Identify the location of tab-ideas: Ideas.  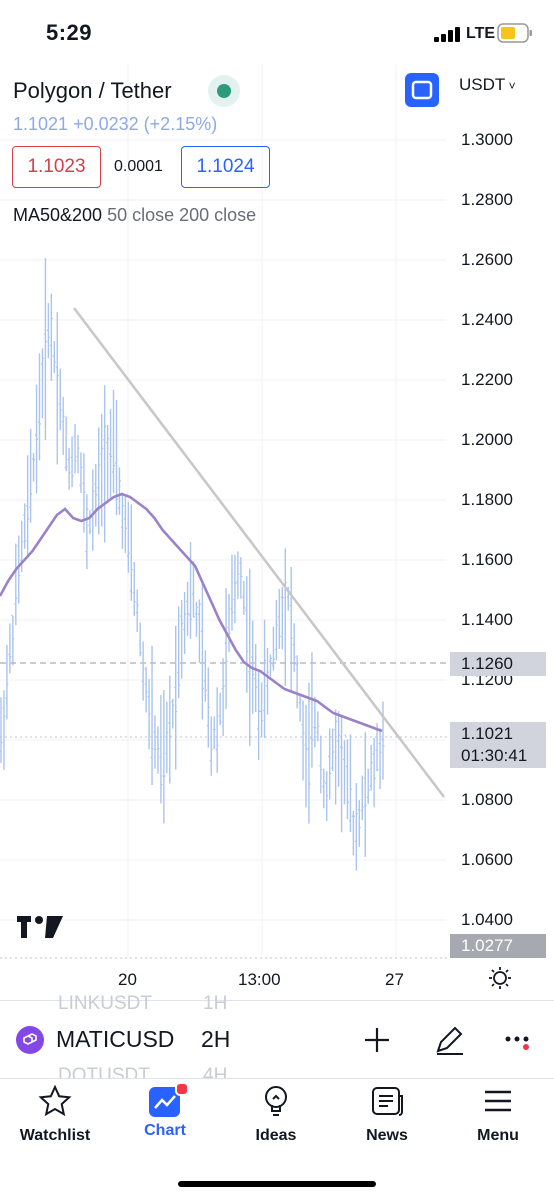
(276, 1114).